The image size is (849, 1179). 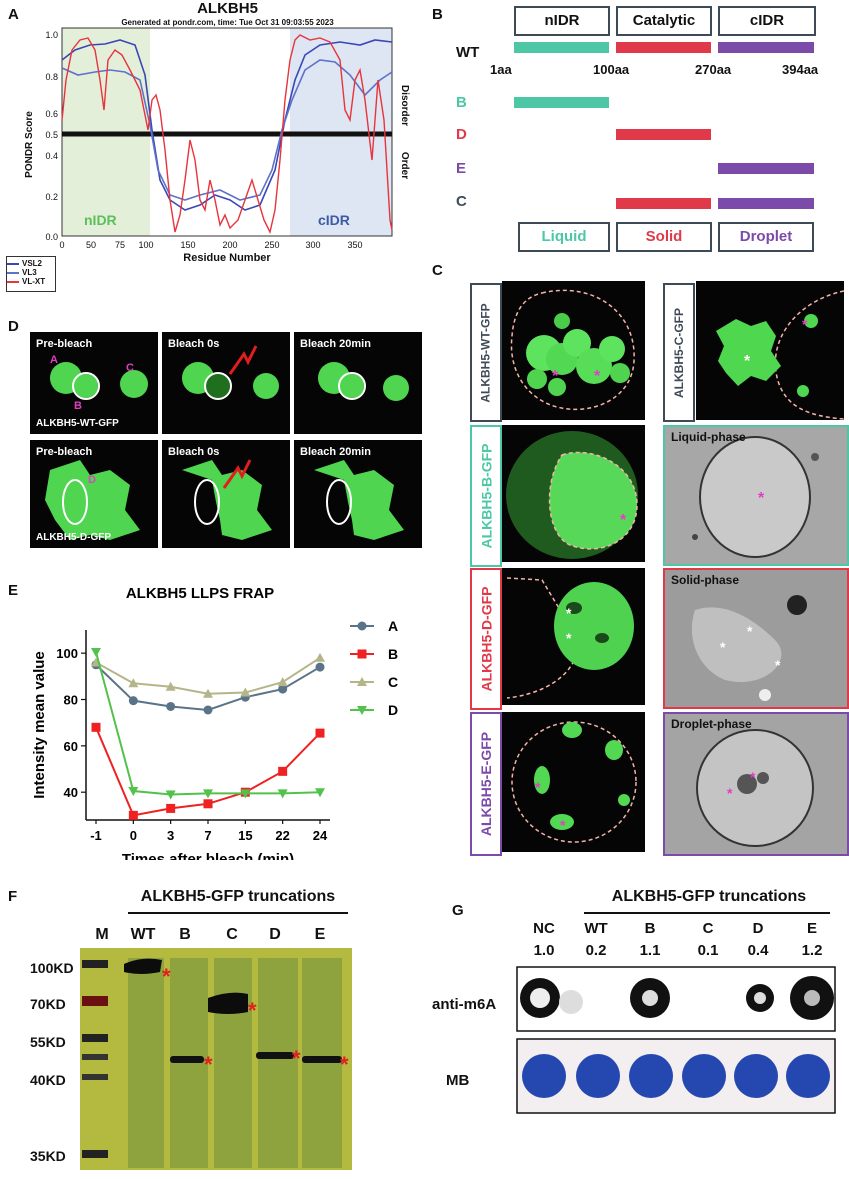 I want to click on frap-wt-pre: Pre-bleach A B C ALKBH5-WT-GFP, so click(x=94, y=383).